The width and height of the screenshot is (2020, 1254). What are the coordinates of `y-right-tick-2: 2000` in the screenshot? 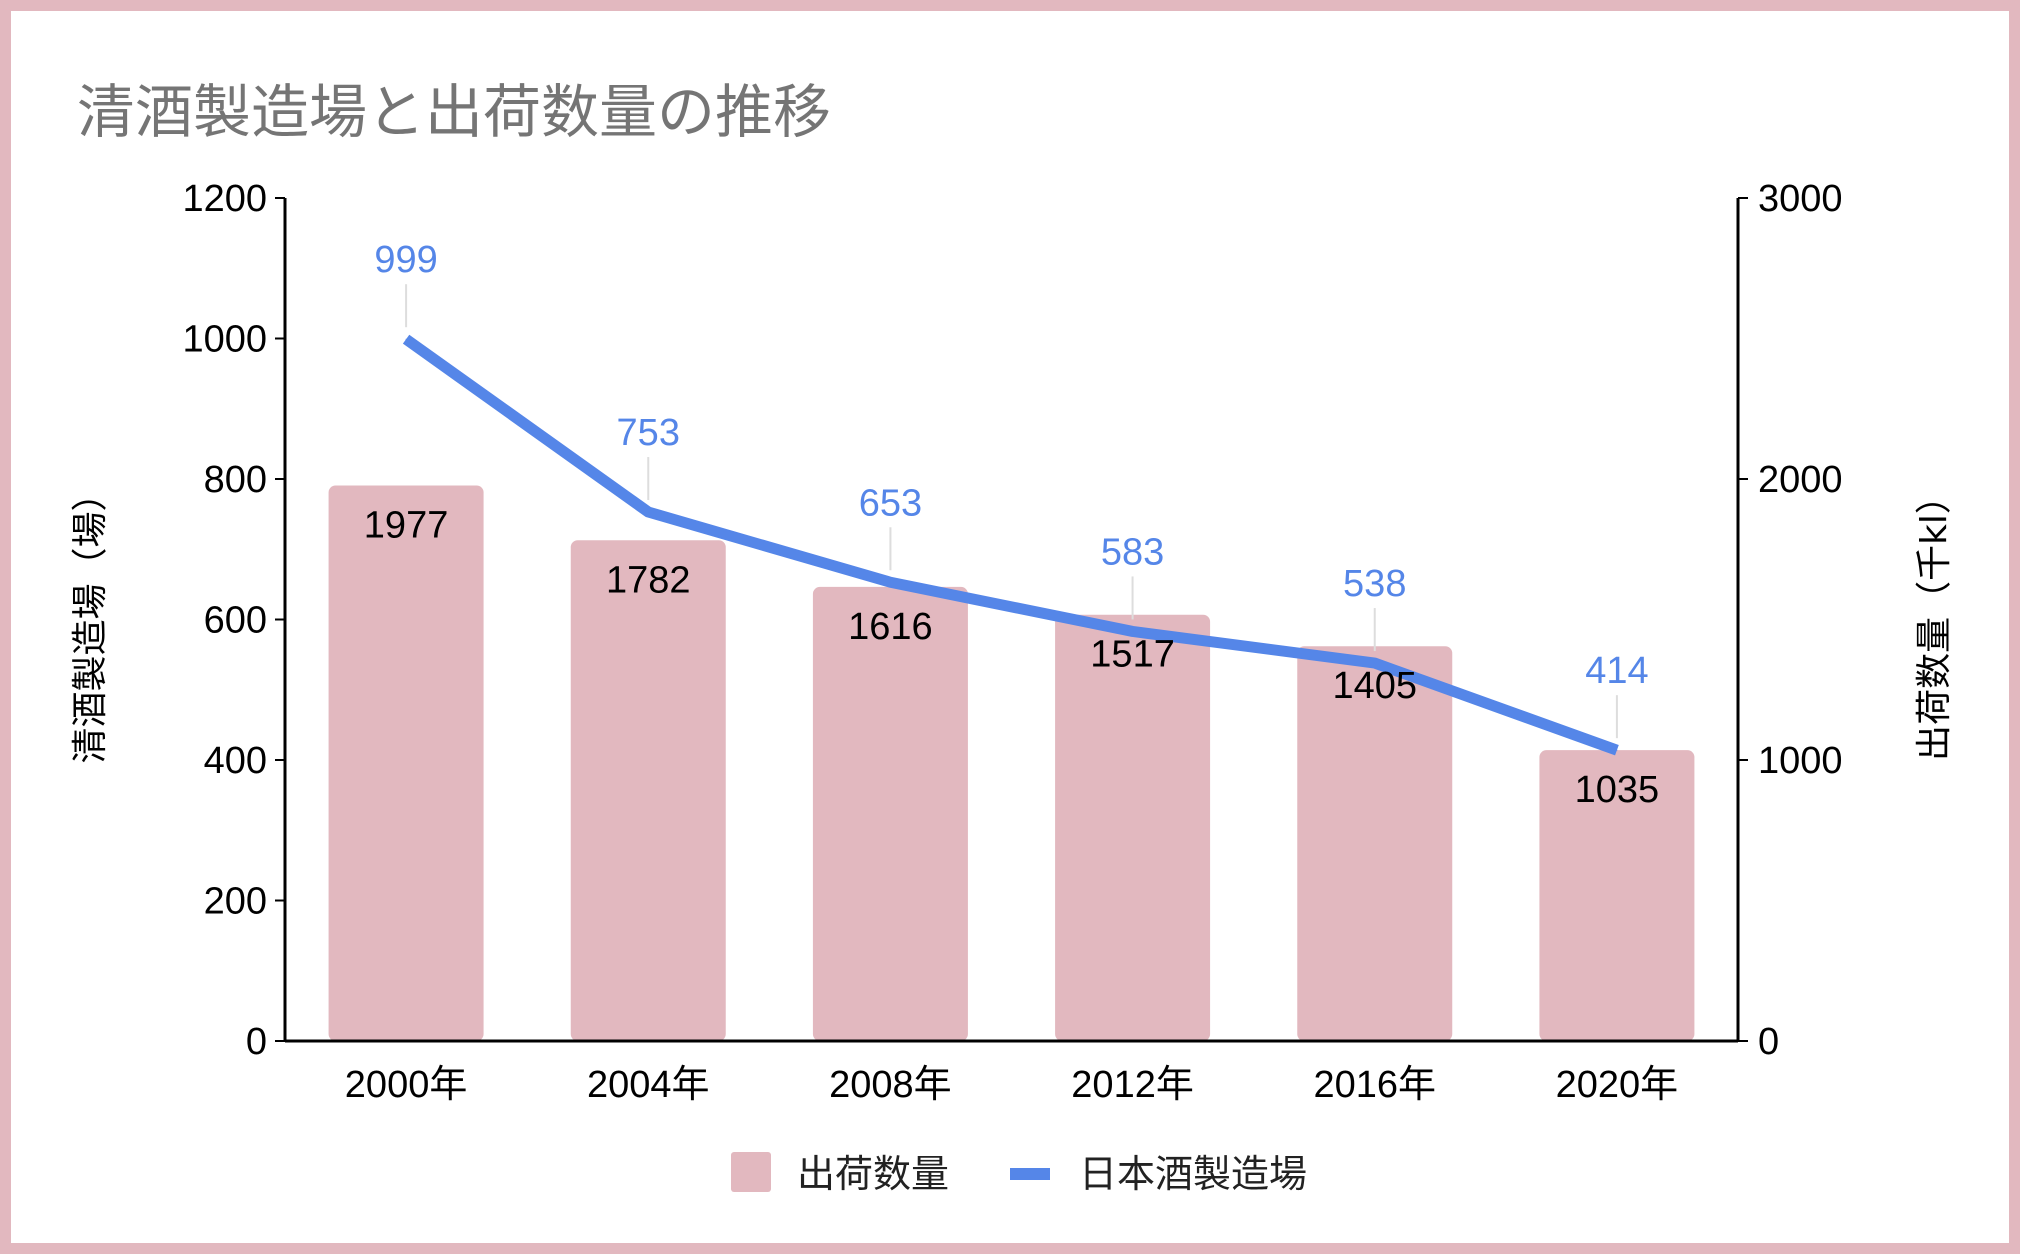 It's located at (1800, 480).